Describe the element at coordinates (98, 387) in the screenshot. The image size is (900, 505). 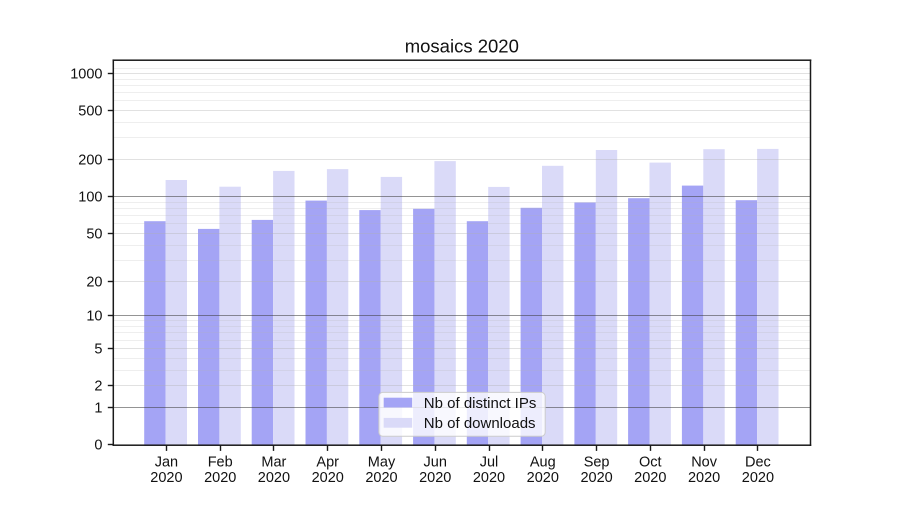
I see `svg-text: 2` at that location.